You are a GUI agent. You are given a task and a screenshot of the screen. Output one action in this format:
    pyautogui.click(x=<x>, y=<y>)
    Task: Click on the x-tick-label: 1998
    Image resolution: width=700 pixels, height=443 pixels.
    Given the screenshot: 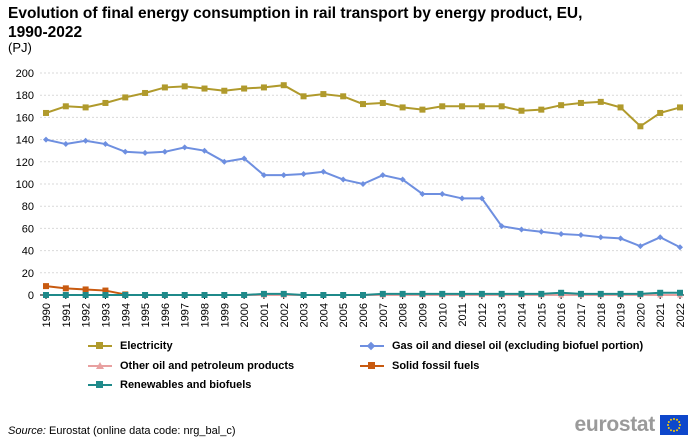 What is the action you would take?
    pyautogui.click(x=206, y=315)
    